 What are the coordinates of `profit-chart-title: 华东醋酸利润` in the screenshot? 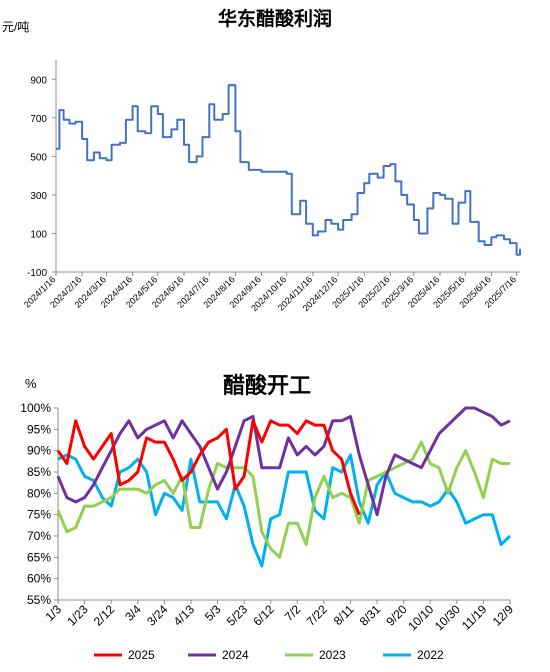 It's located at (275, 19).